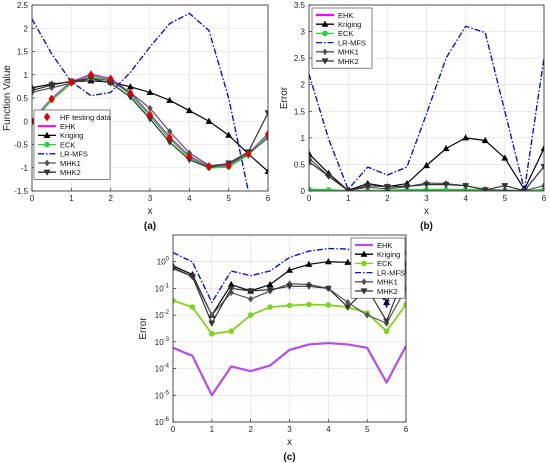 This screenshot has width=550, height=463. What do you see at coordinates (167, 340) in the screenshot?
I see `tick-exponent: -3` at bounding box center [167, 340].